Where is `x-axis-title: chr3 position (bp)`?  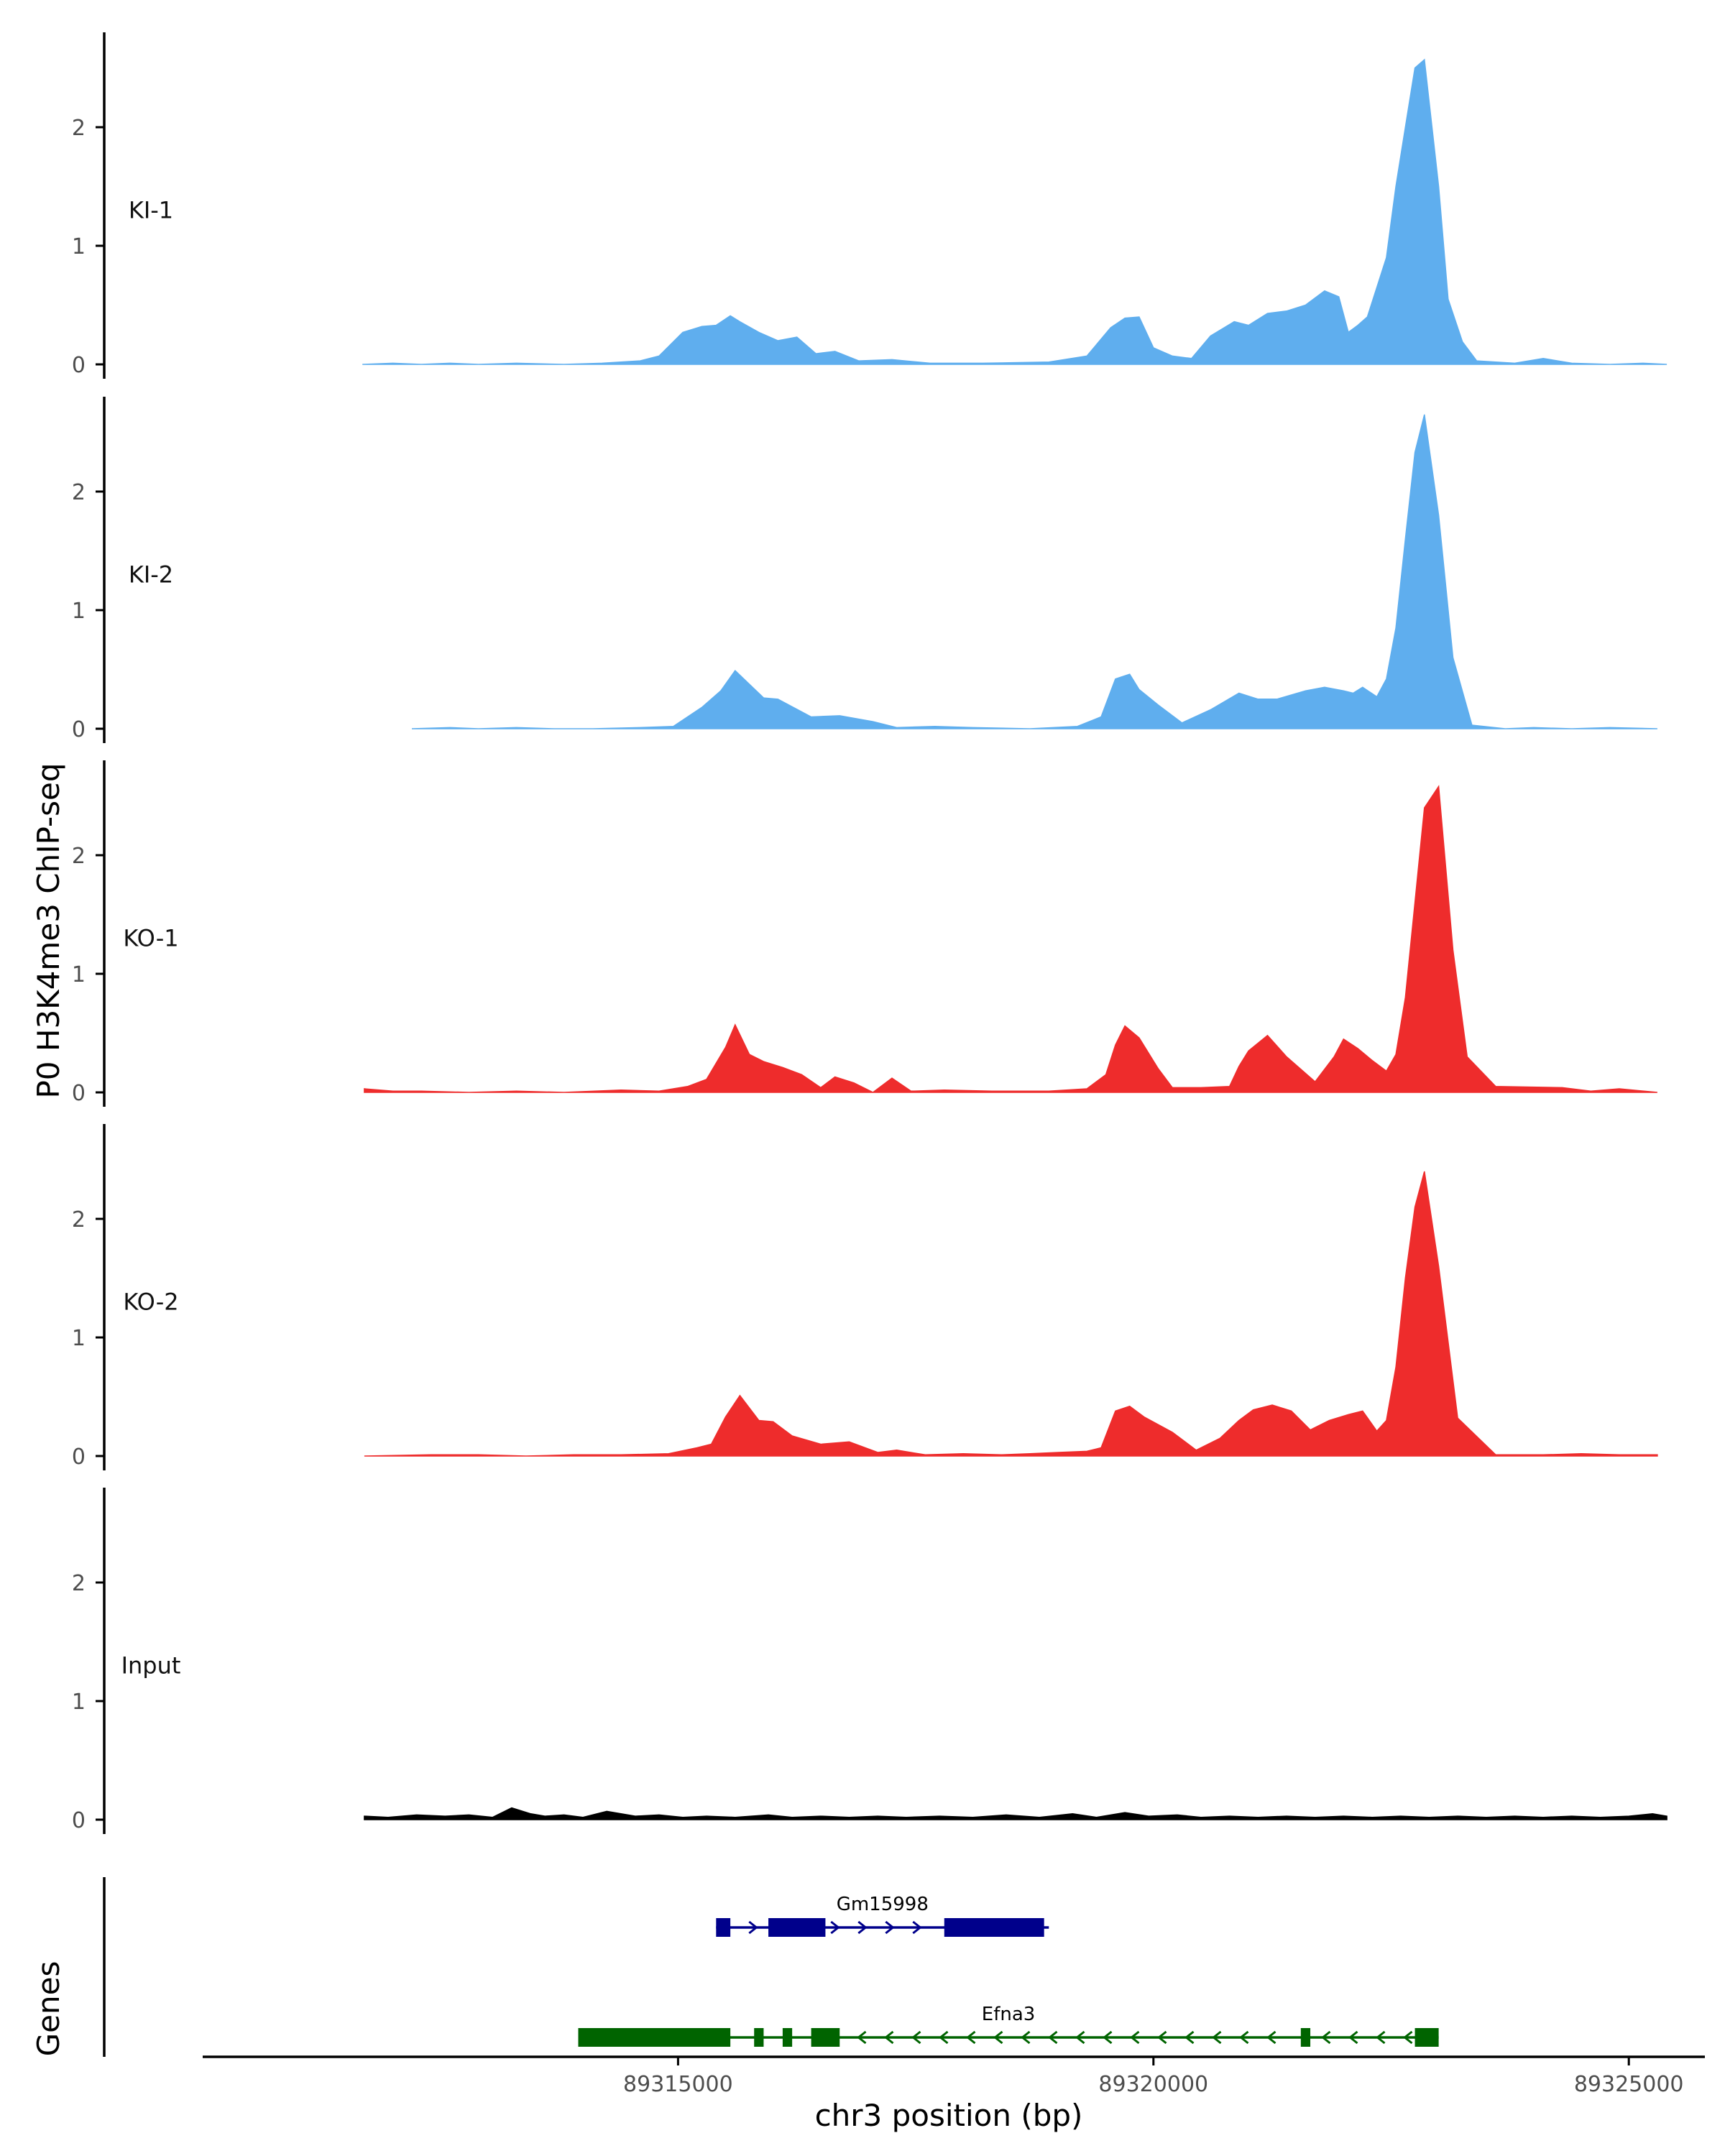
x-axis-title: chr3 position (bp) is located at coordinates (949, 2115).